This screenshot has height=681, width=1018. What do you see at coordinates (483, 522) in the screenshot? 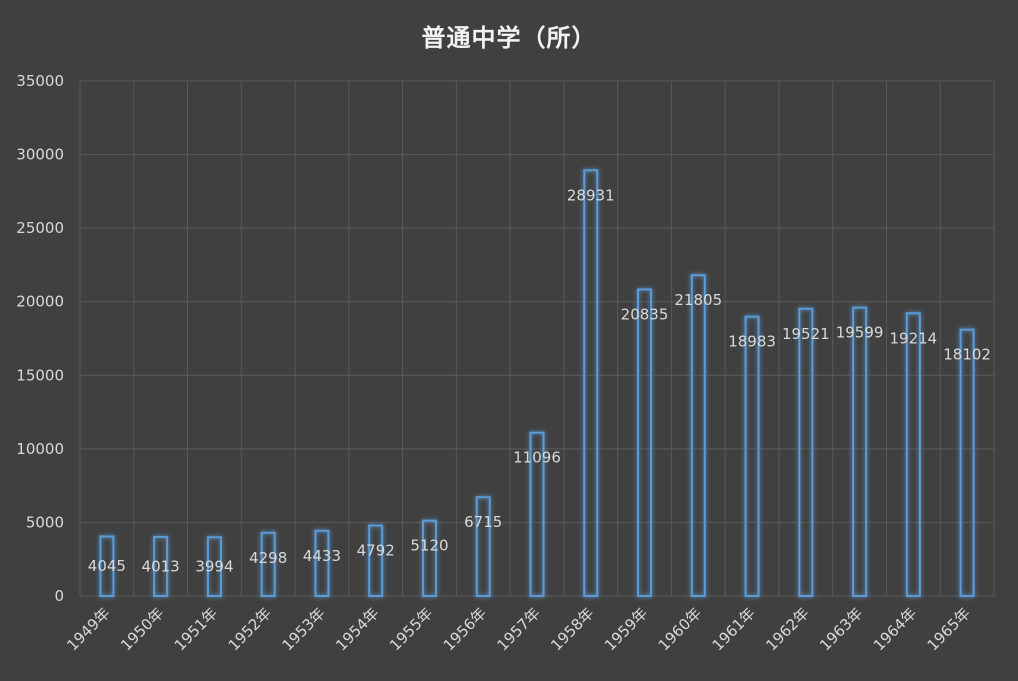
I see `data-label: 6715` at bounding box center [483, 522].